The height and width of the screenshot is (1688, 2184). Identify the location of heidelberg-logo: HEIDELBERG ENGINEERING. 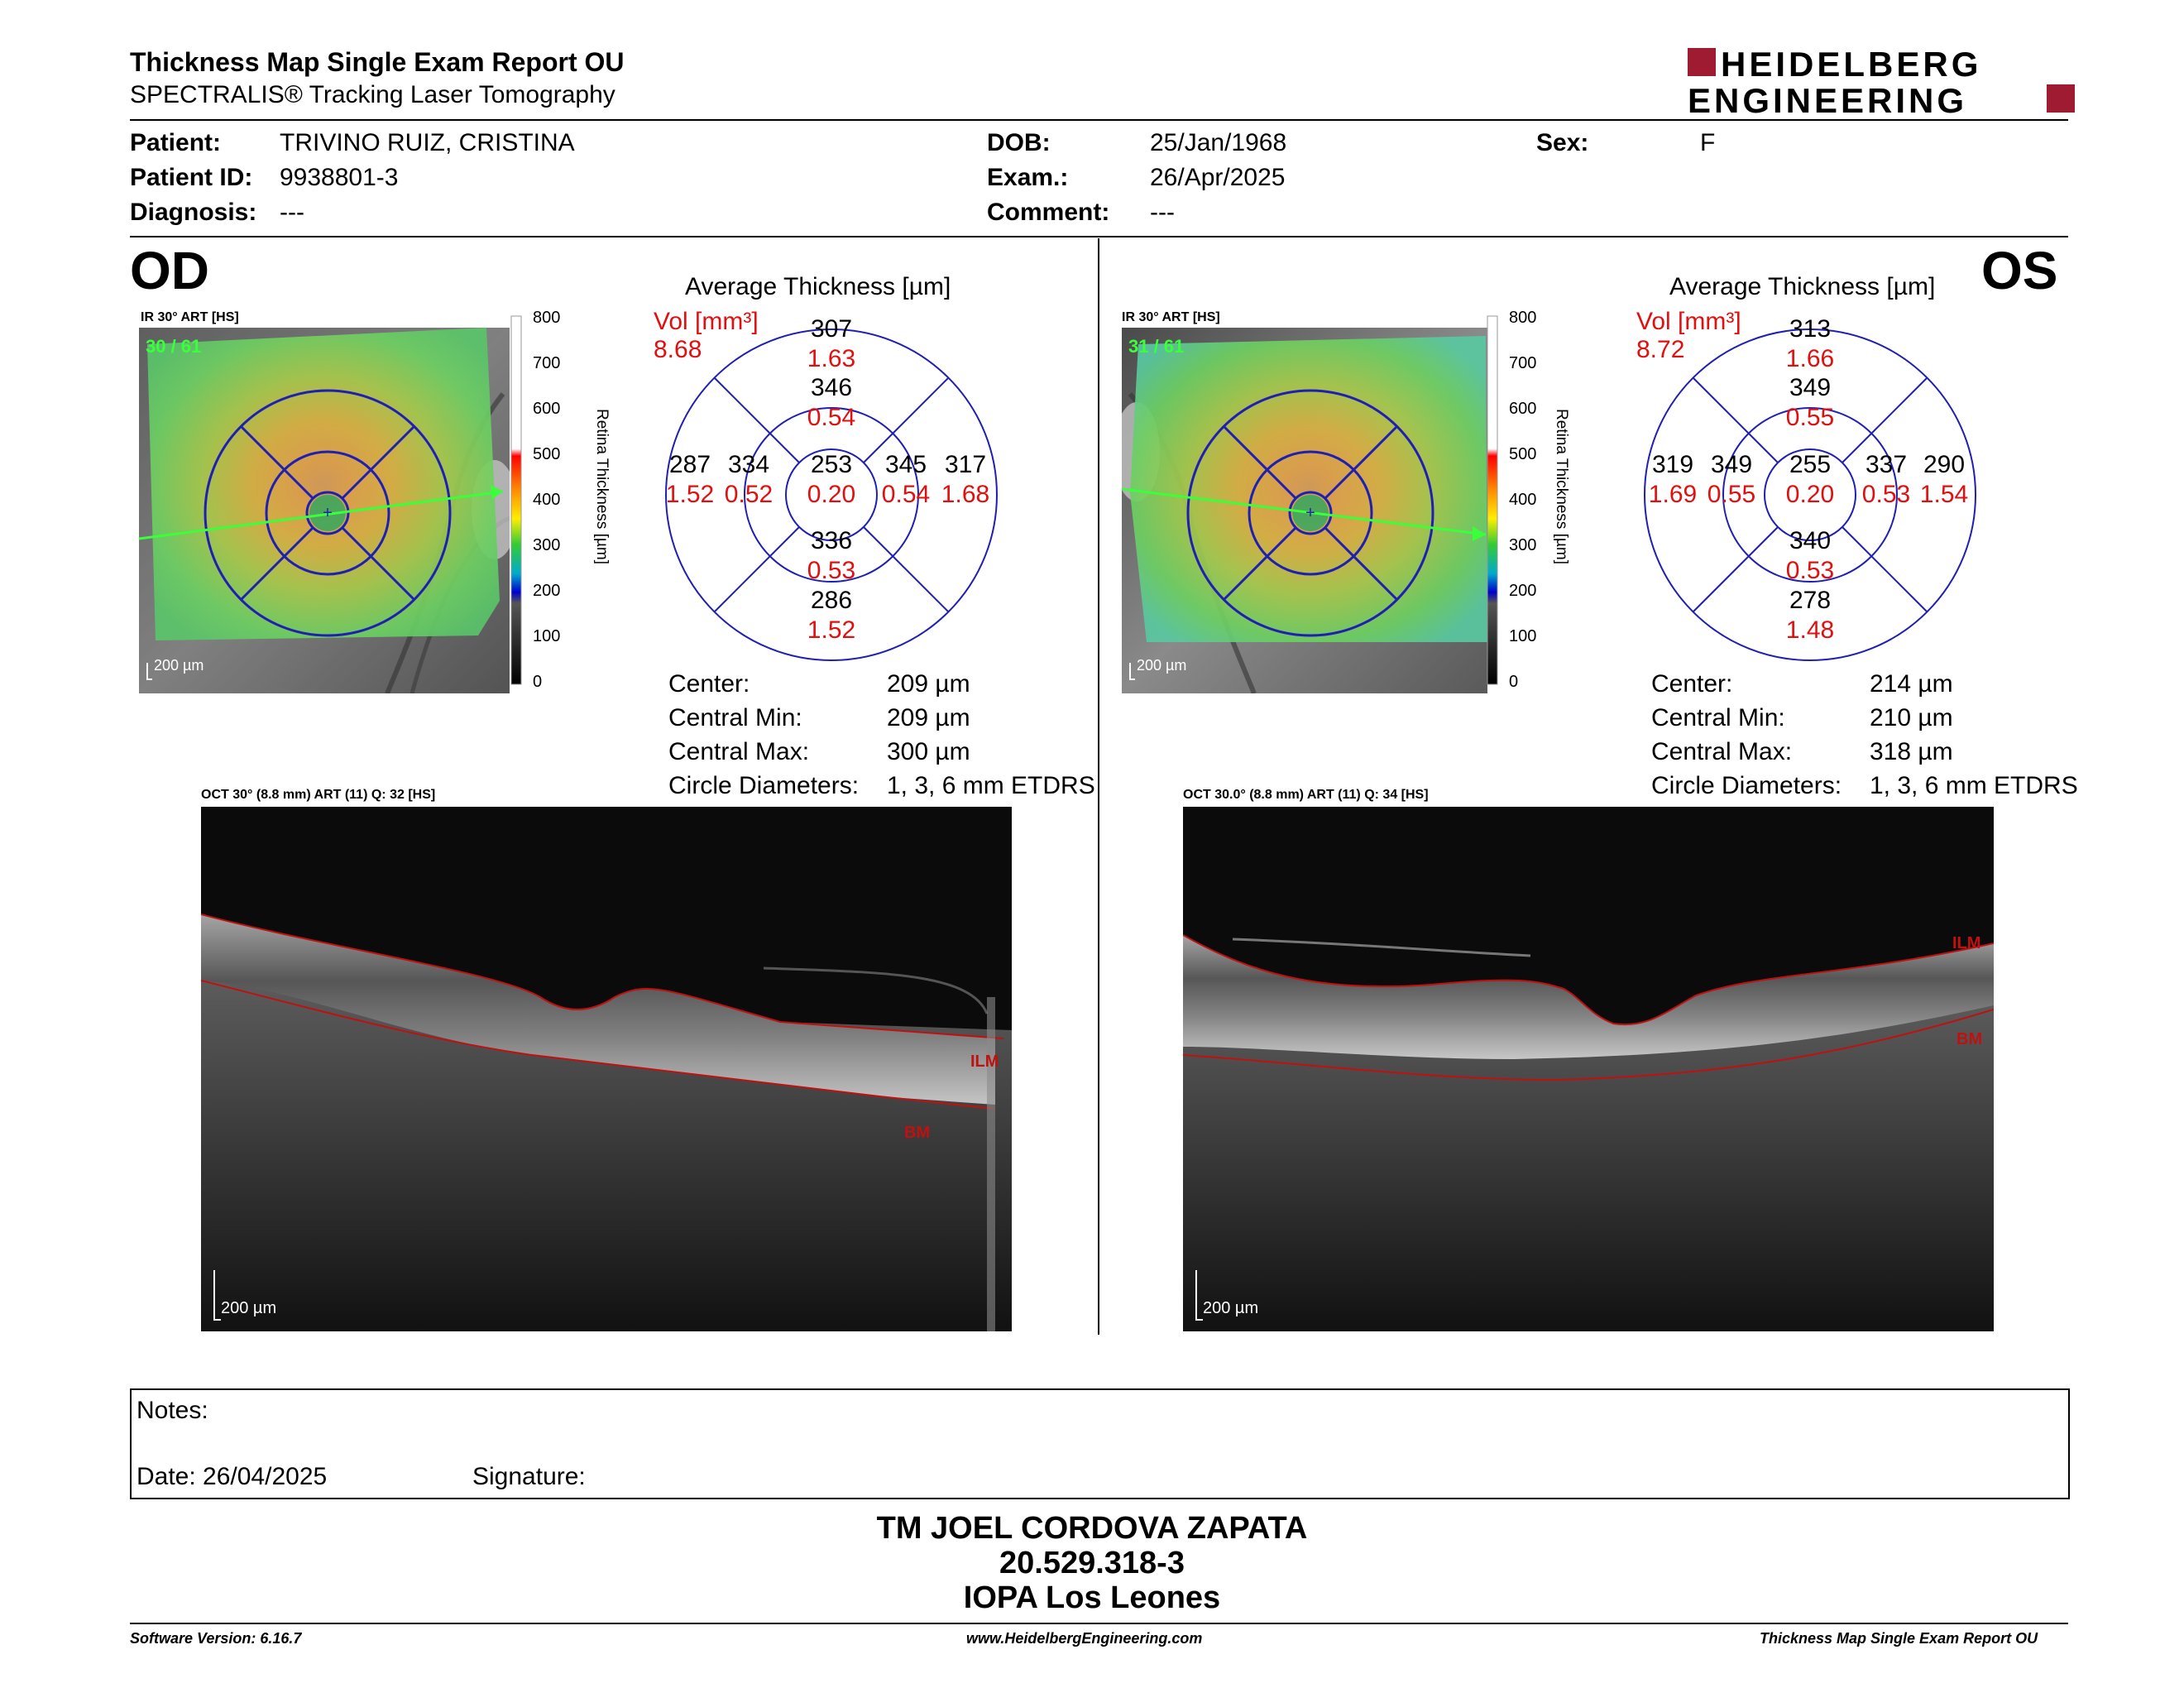
(1881, 81).